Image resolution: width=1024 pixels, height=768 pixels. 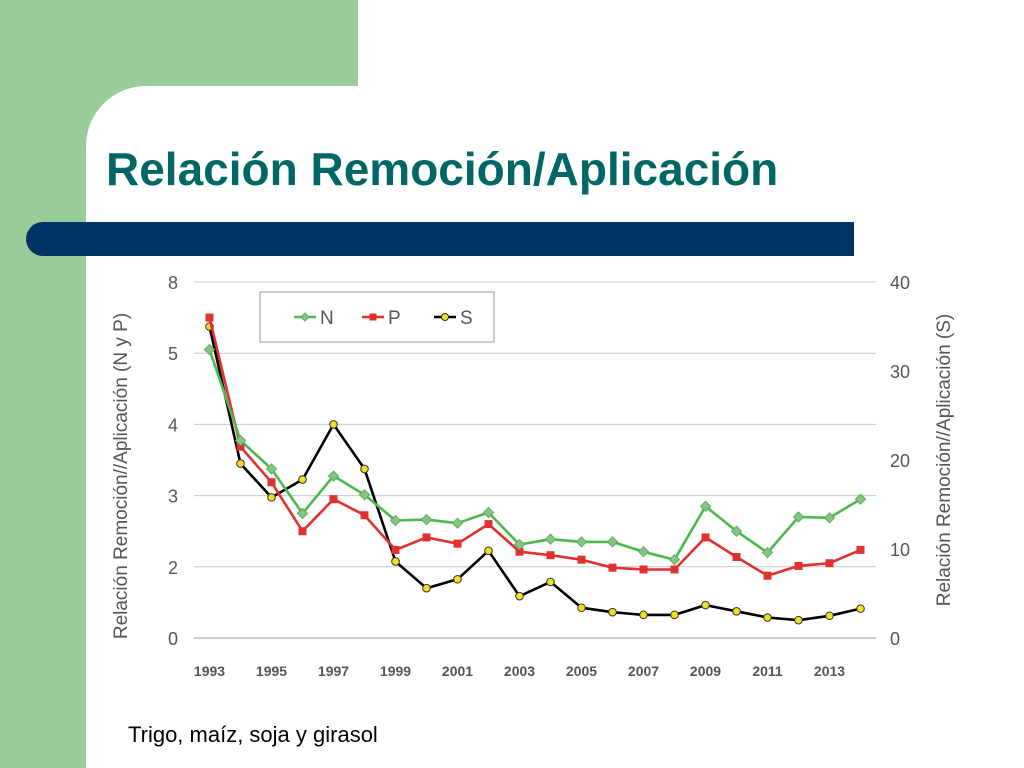 I want to click on legend-marker-S, so click(x=445, y=317).